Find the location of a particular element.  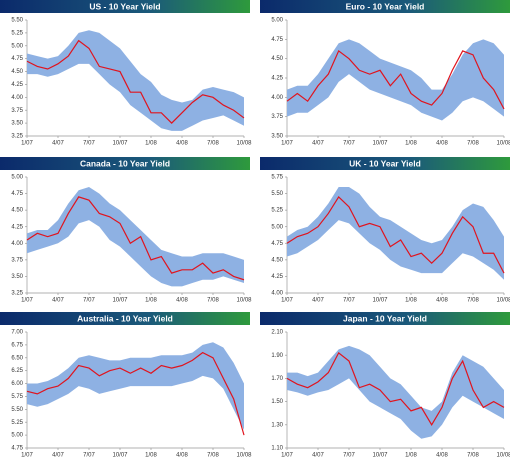

chart-title: UK - 10 Year Yield is located at coordinates (385, 163).